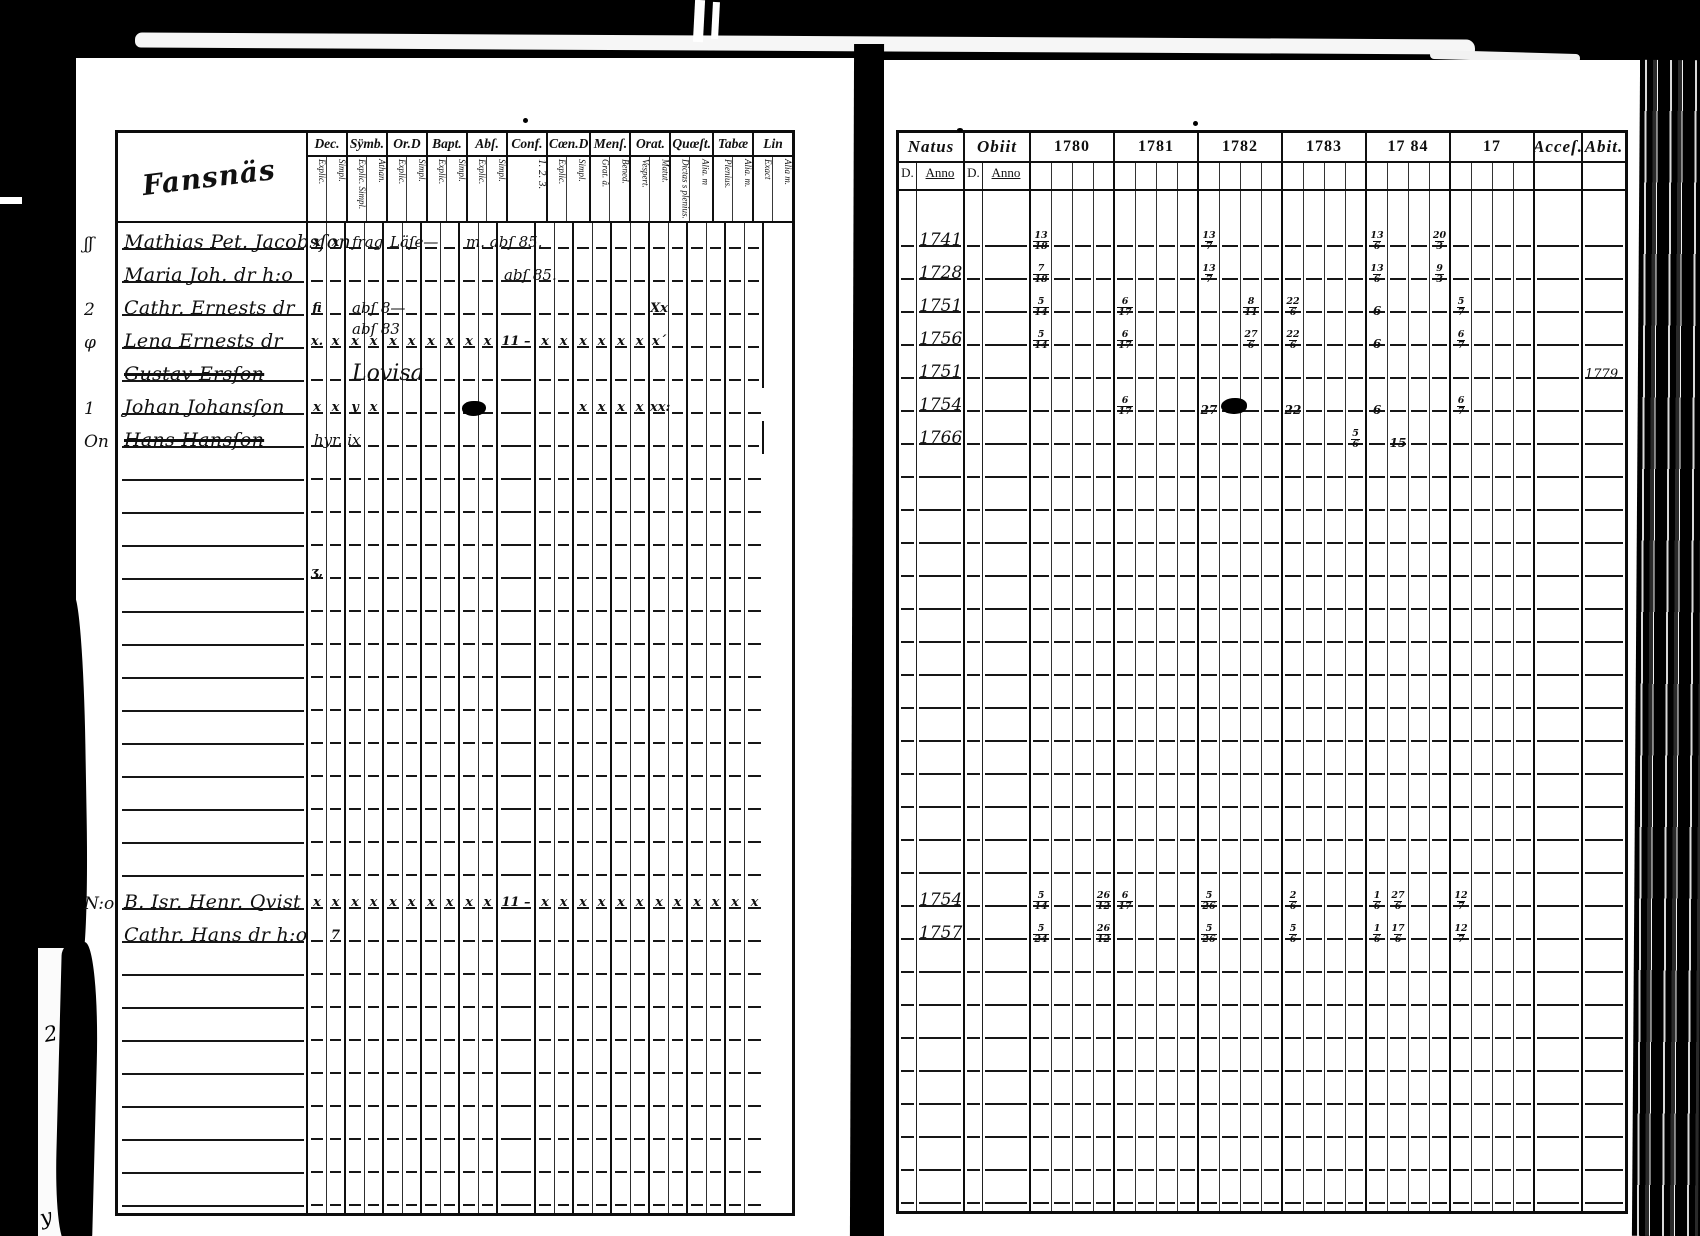 Image resolution: width=1700 pixels, height=1236 pixels. Describe the element at coordinates (474, 408) in the screenshot. I see `ink-blot` at that location.